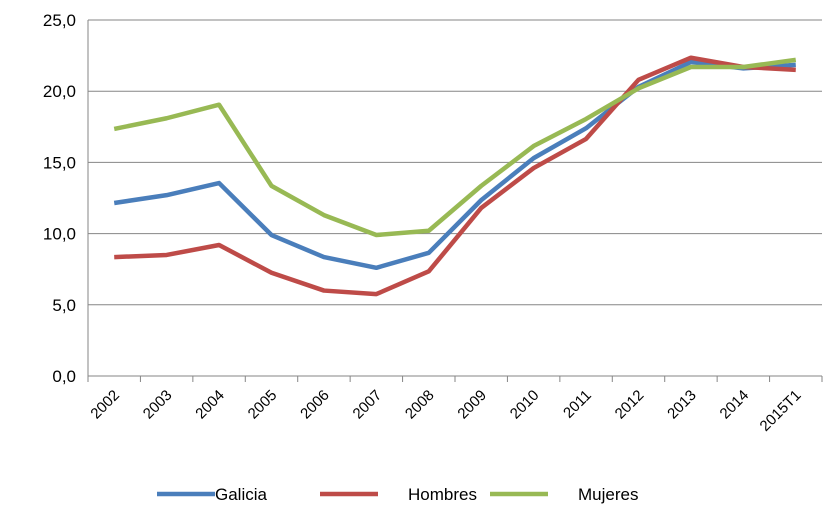 This screenshot has height=508, width=823. Describe the element at coordinates (420, 405) in the screenshot. I see `x-tick-label: 2008` at that location.